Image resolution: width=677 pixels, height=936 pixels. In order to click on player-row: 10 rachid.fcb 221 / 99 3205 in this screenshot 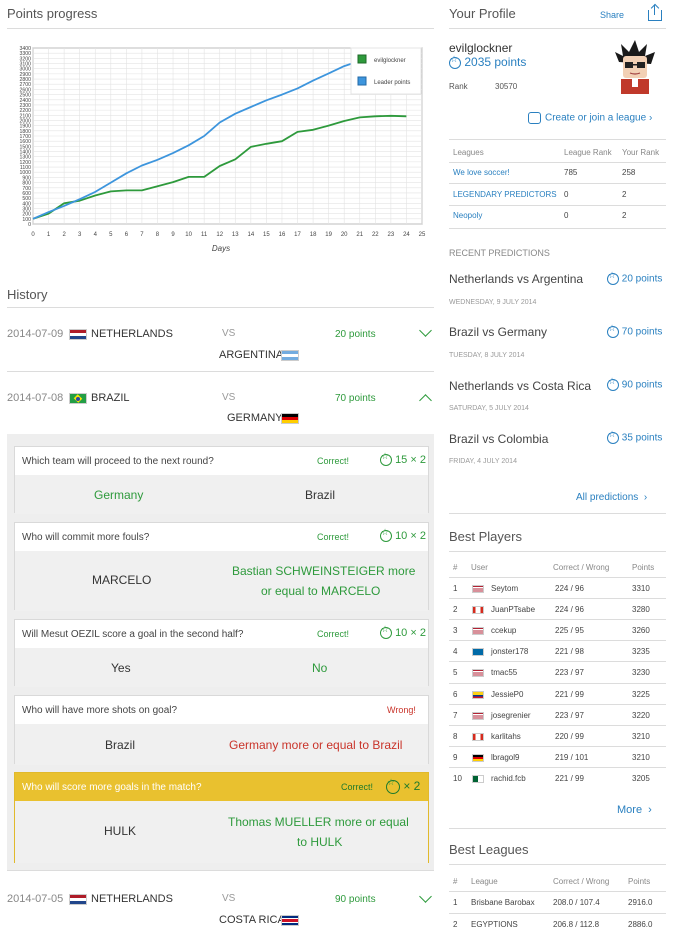, I will do `click(557, 777)`.